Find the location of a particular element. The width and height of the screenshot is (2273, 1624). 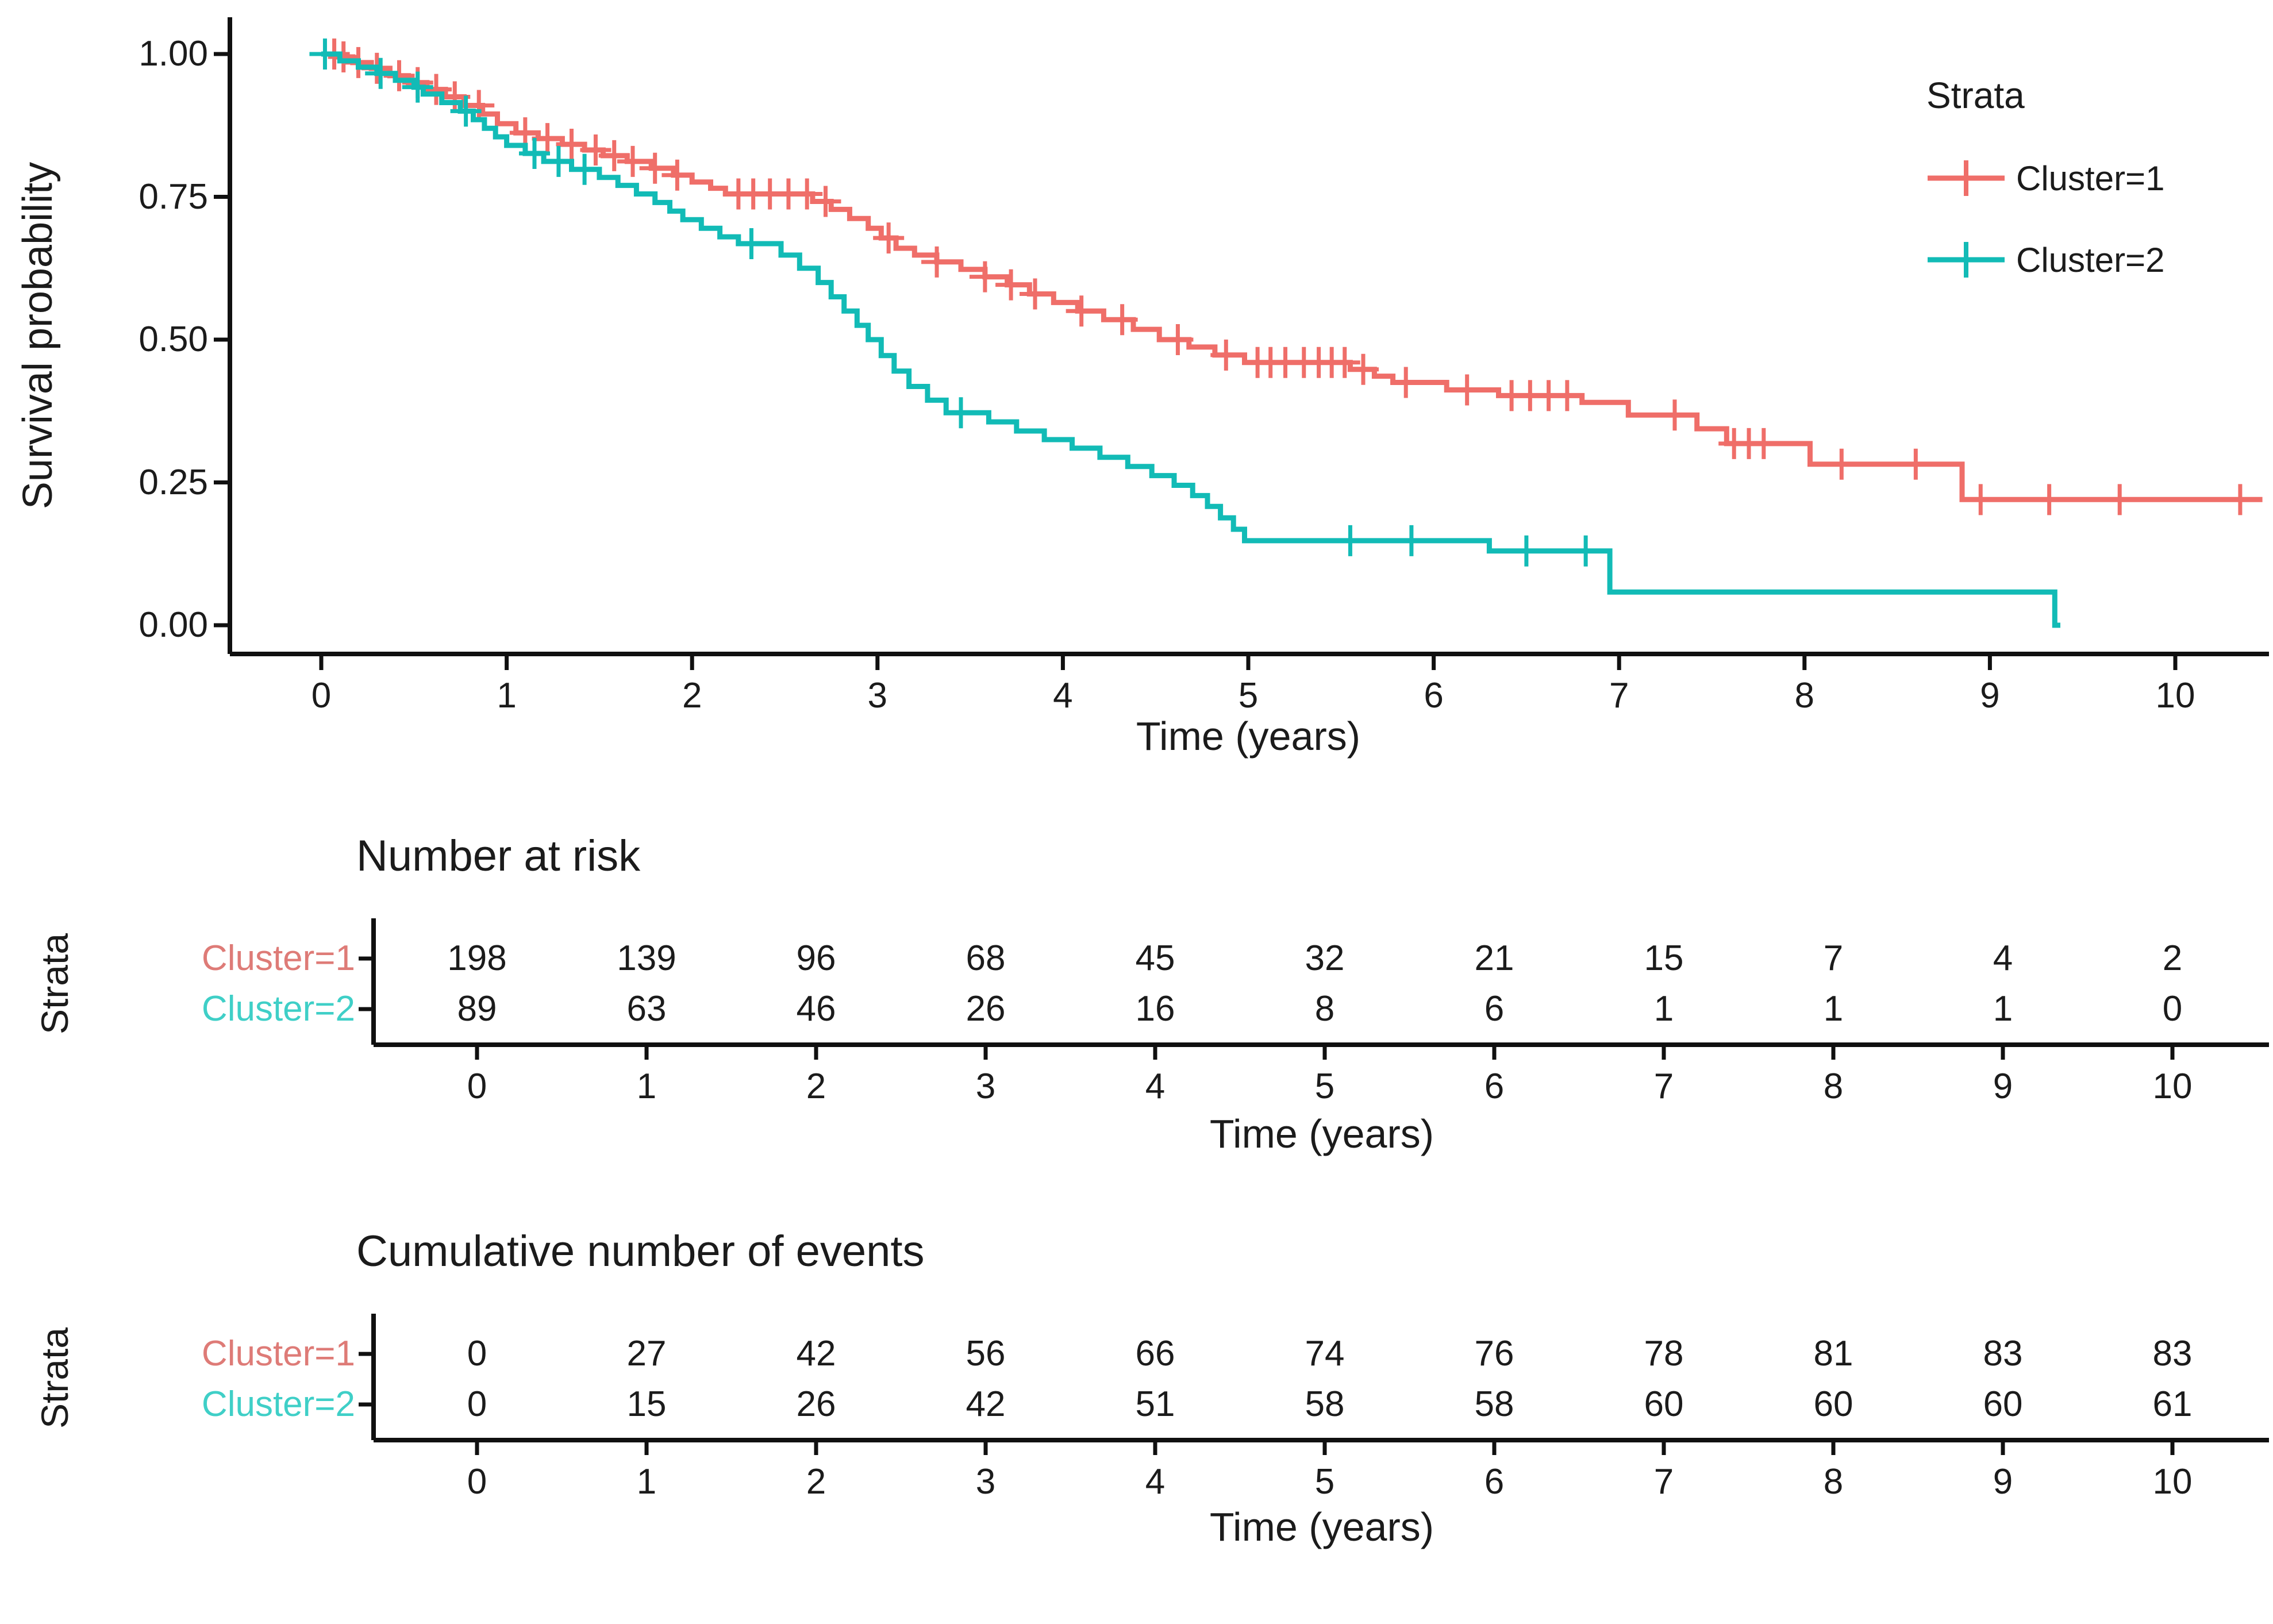

x-tick-label: 2 is located at coordinates (692, 695).